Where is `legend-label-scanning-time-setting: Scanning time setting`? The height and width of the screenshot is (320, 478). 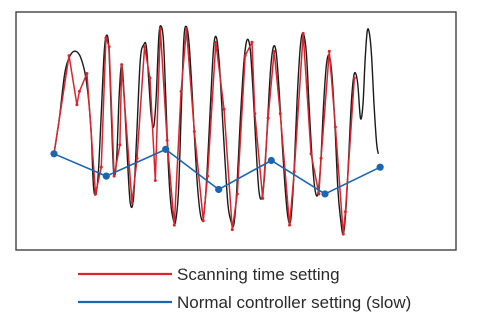
legend-label-scanning-time-setting: Scanning time setting is located at coordinates (258, 274).